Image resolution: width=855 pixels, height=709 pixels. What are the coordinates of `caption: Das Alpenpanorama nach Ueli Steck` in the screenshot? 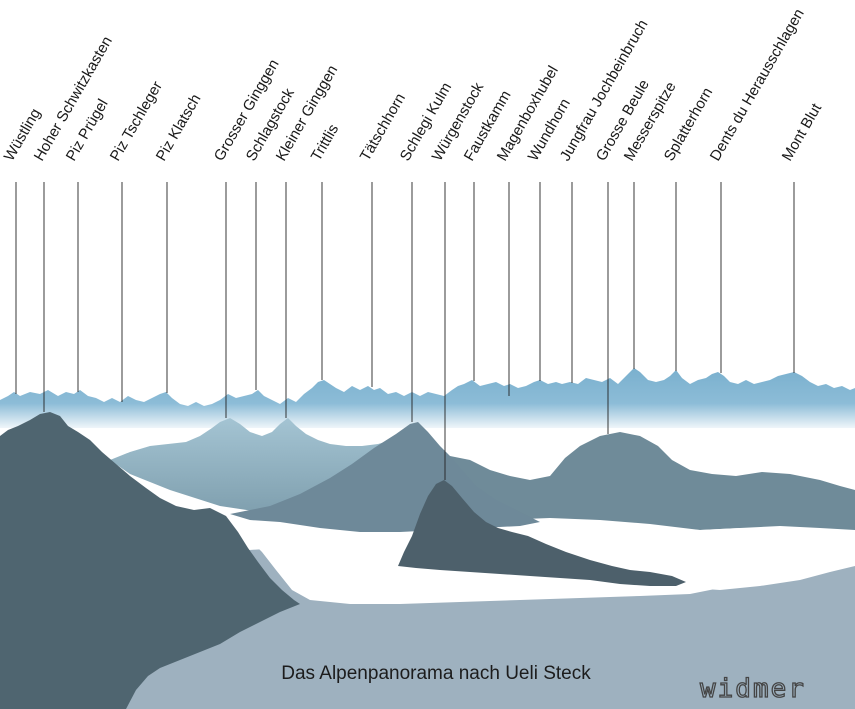 It's located at (436, 673).